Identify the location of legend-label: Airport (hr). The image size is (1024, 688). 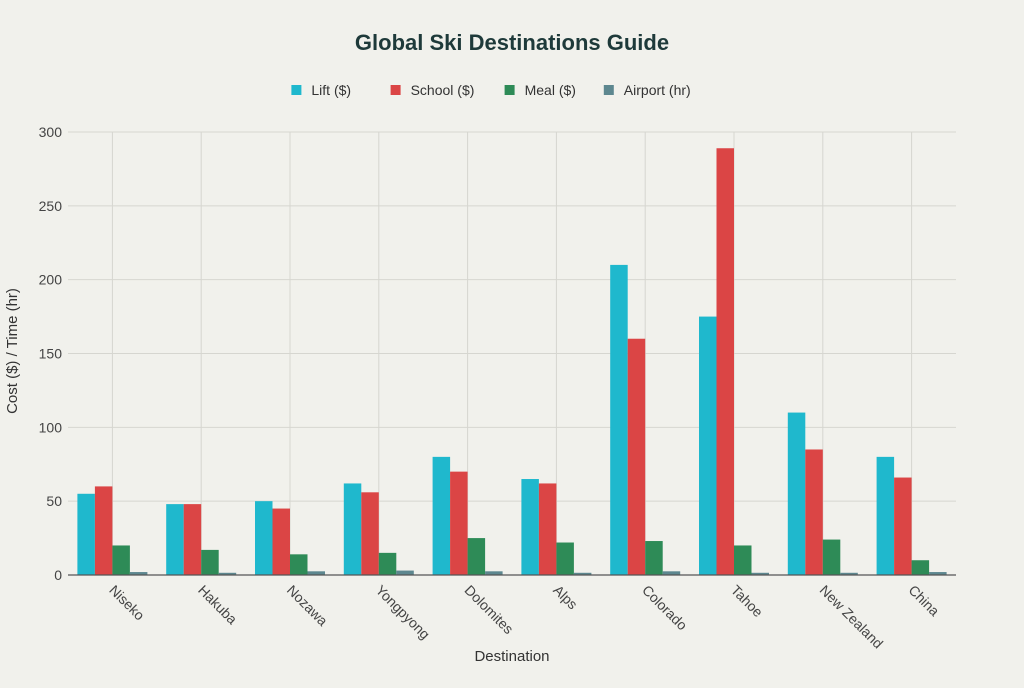
(657, 90).